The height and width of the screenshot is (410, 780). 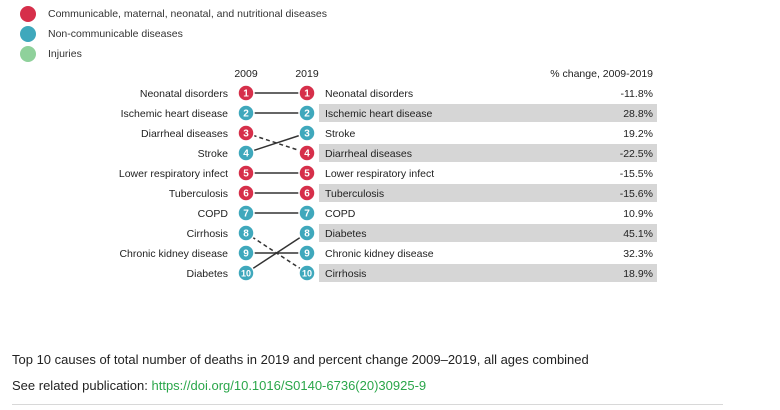 I want to click on rank-number-2009: 5, so click(x=246, y=174).